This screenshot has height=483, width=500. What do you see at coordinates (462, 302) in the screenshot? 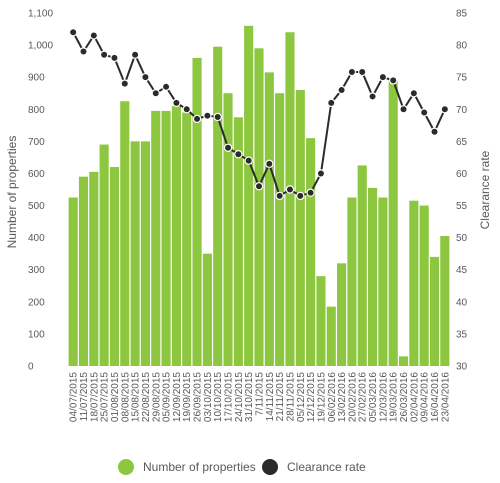
I see `right-tick-label: 40` at bounding box center [462, 302].